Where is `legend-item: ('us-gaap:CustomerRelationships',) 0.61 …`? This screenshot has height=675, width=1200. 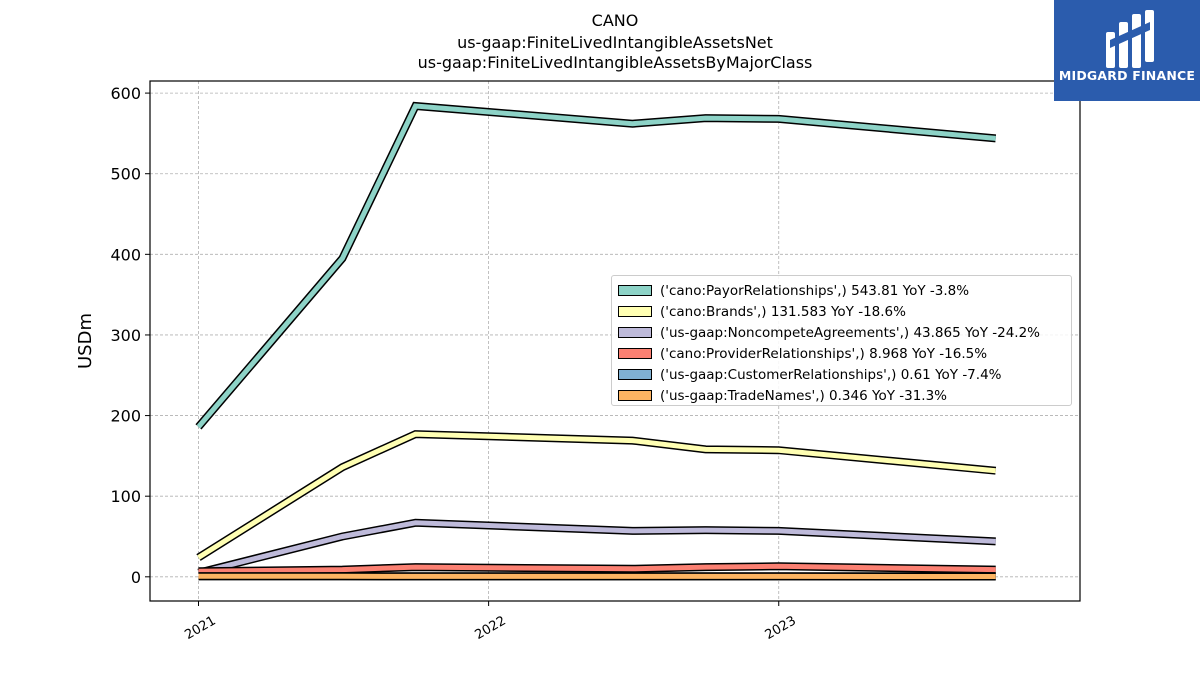
legend-item: ('us-gaap:CustomerRelationships',) 0.61 … is located at coordinates (841, 374).